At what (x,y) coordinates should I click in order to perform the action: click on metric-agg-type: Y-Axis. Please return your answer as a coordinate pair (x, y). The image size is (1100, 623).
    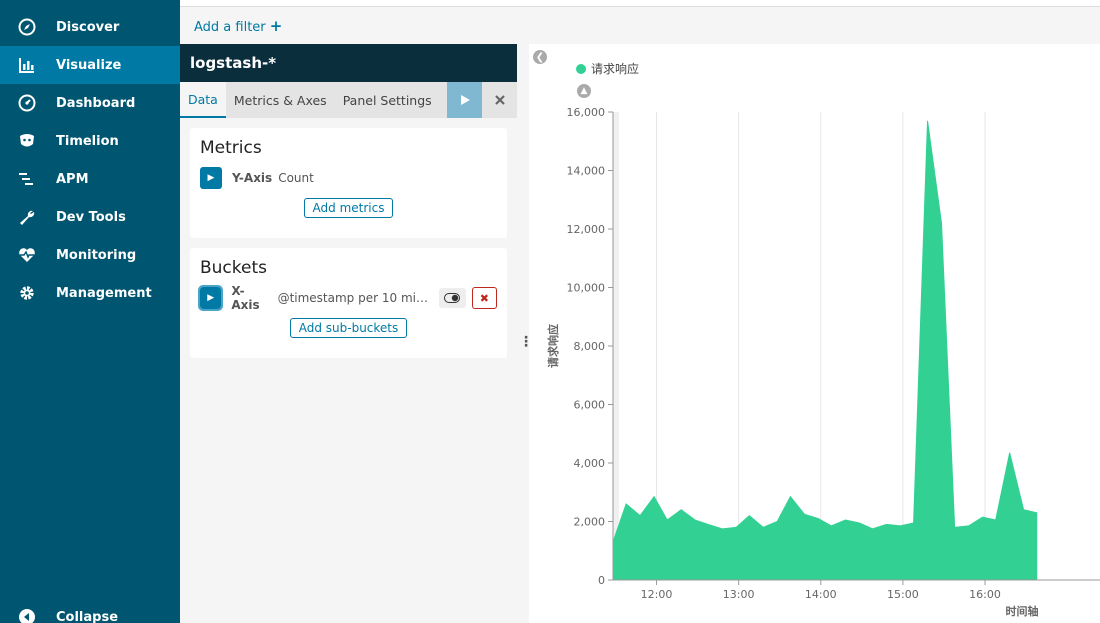
    Looking at the image, I should click on (252, 178).